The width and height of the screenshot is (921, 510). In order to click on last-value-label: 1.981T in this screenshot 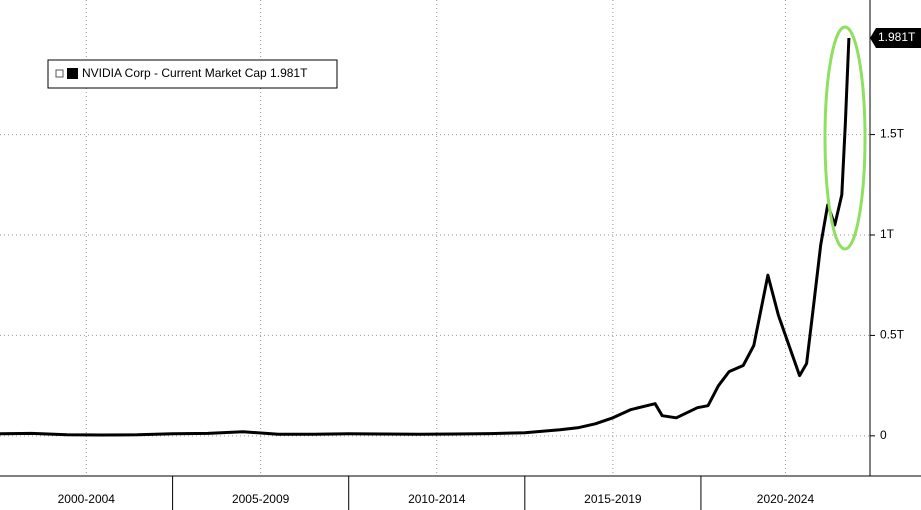, I will do `click(897, 37)`.